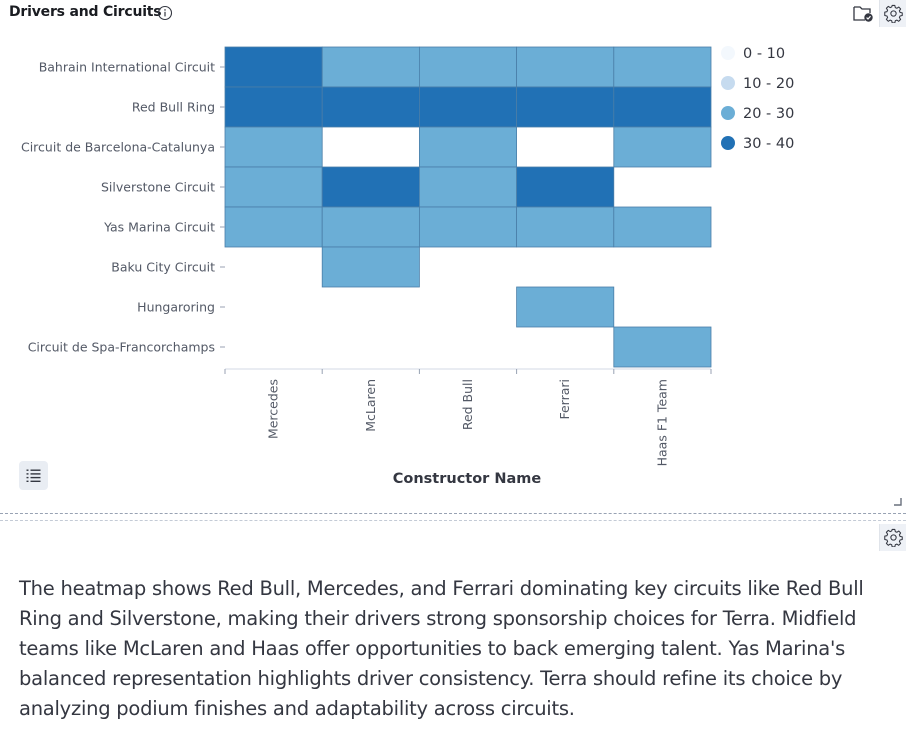  What do you see at coordinates (768, 114) in the screenshot?
I see `legend-label: 20 - 30` at bounding box center [768, 114].